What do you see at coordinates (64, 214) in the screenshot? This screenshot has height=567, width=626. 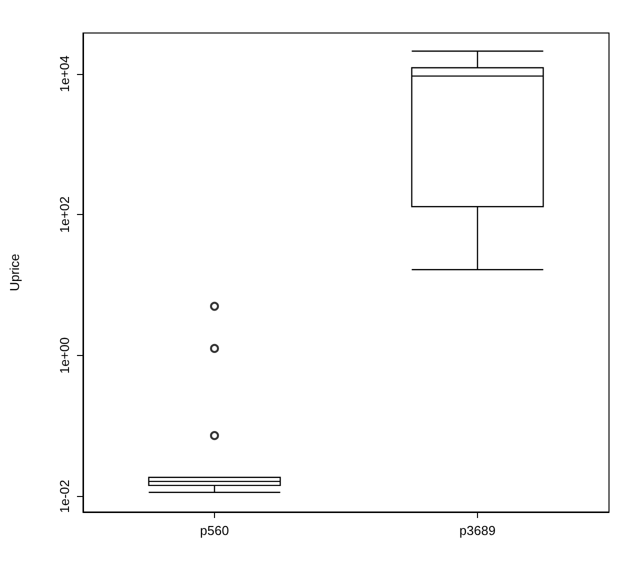 I see `y-tick-label: 1e+02` at bounding box center [64, 214].